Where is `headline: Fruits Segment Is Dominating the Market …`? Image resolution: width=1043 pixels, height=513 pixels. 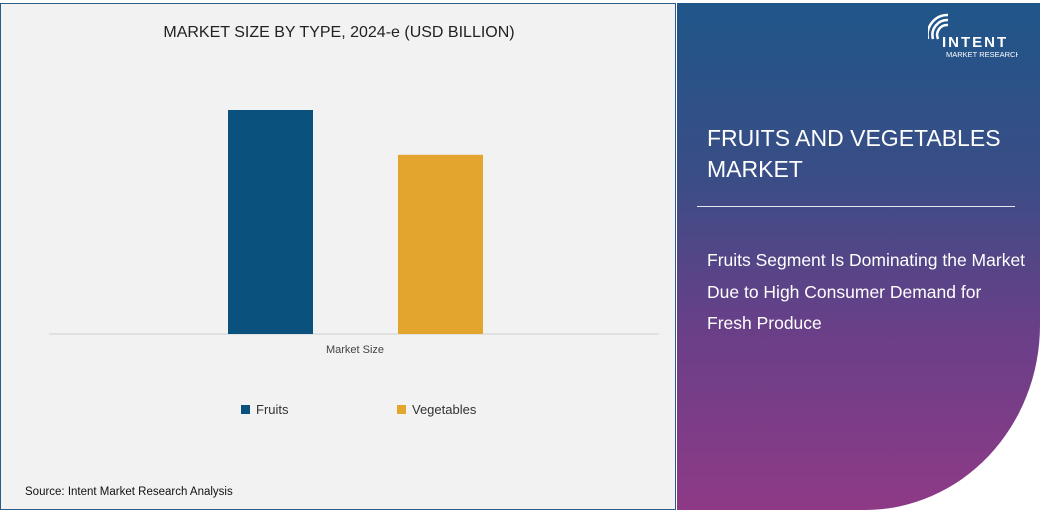
headline: Fruits Segment Is Dominating the Market … is located at coordinates (866, 291).